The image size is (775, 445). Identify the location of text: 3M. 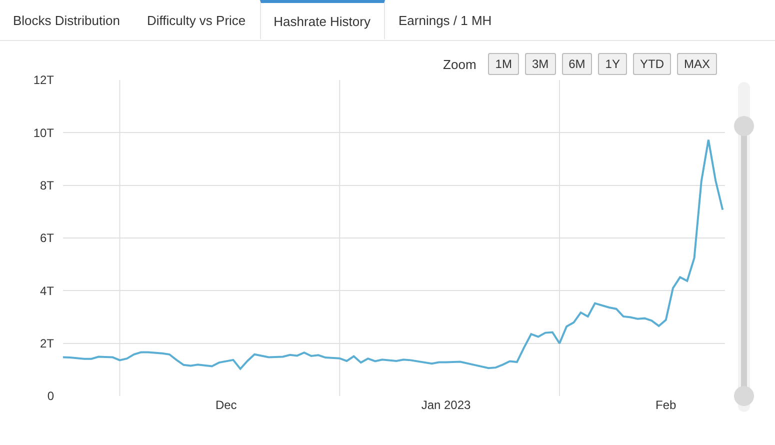
(540, 64).